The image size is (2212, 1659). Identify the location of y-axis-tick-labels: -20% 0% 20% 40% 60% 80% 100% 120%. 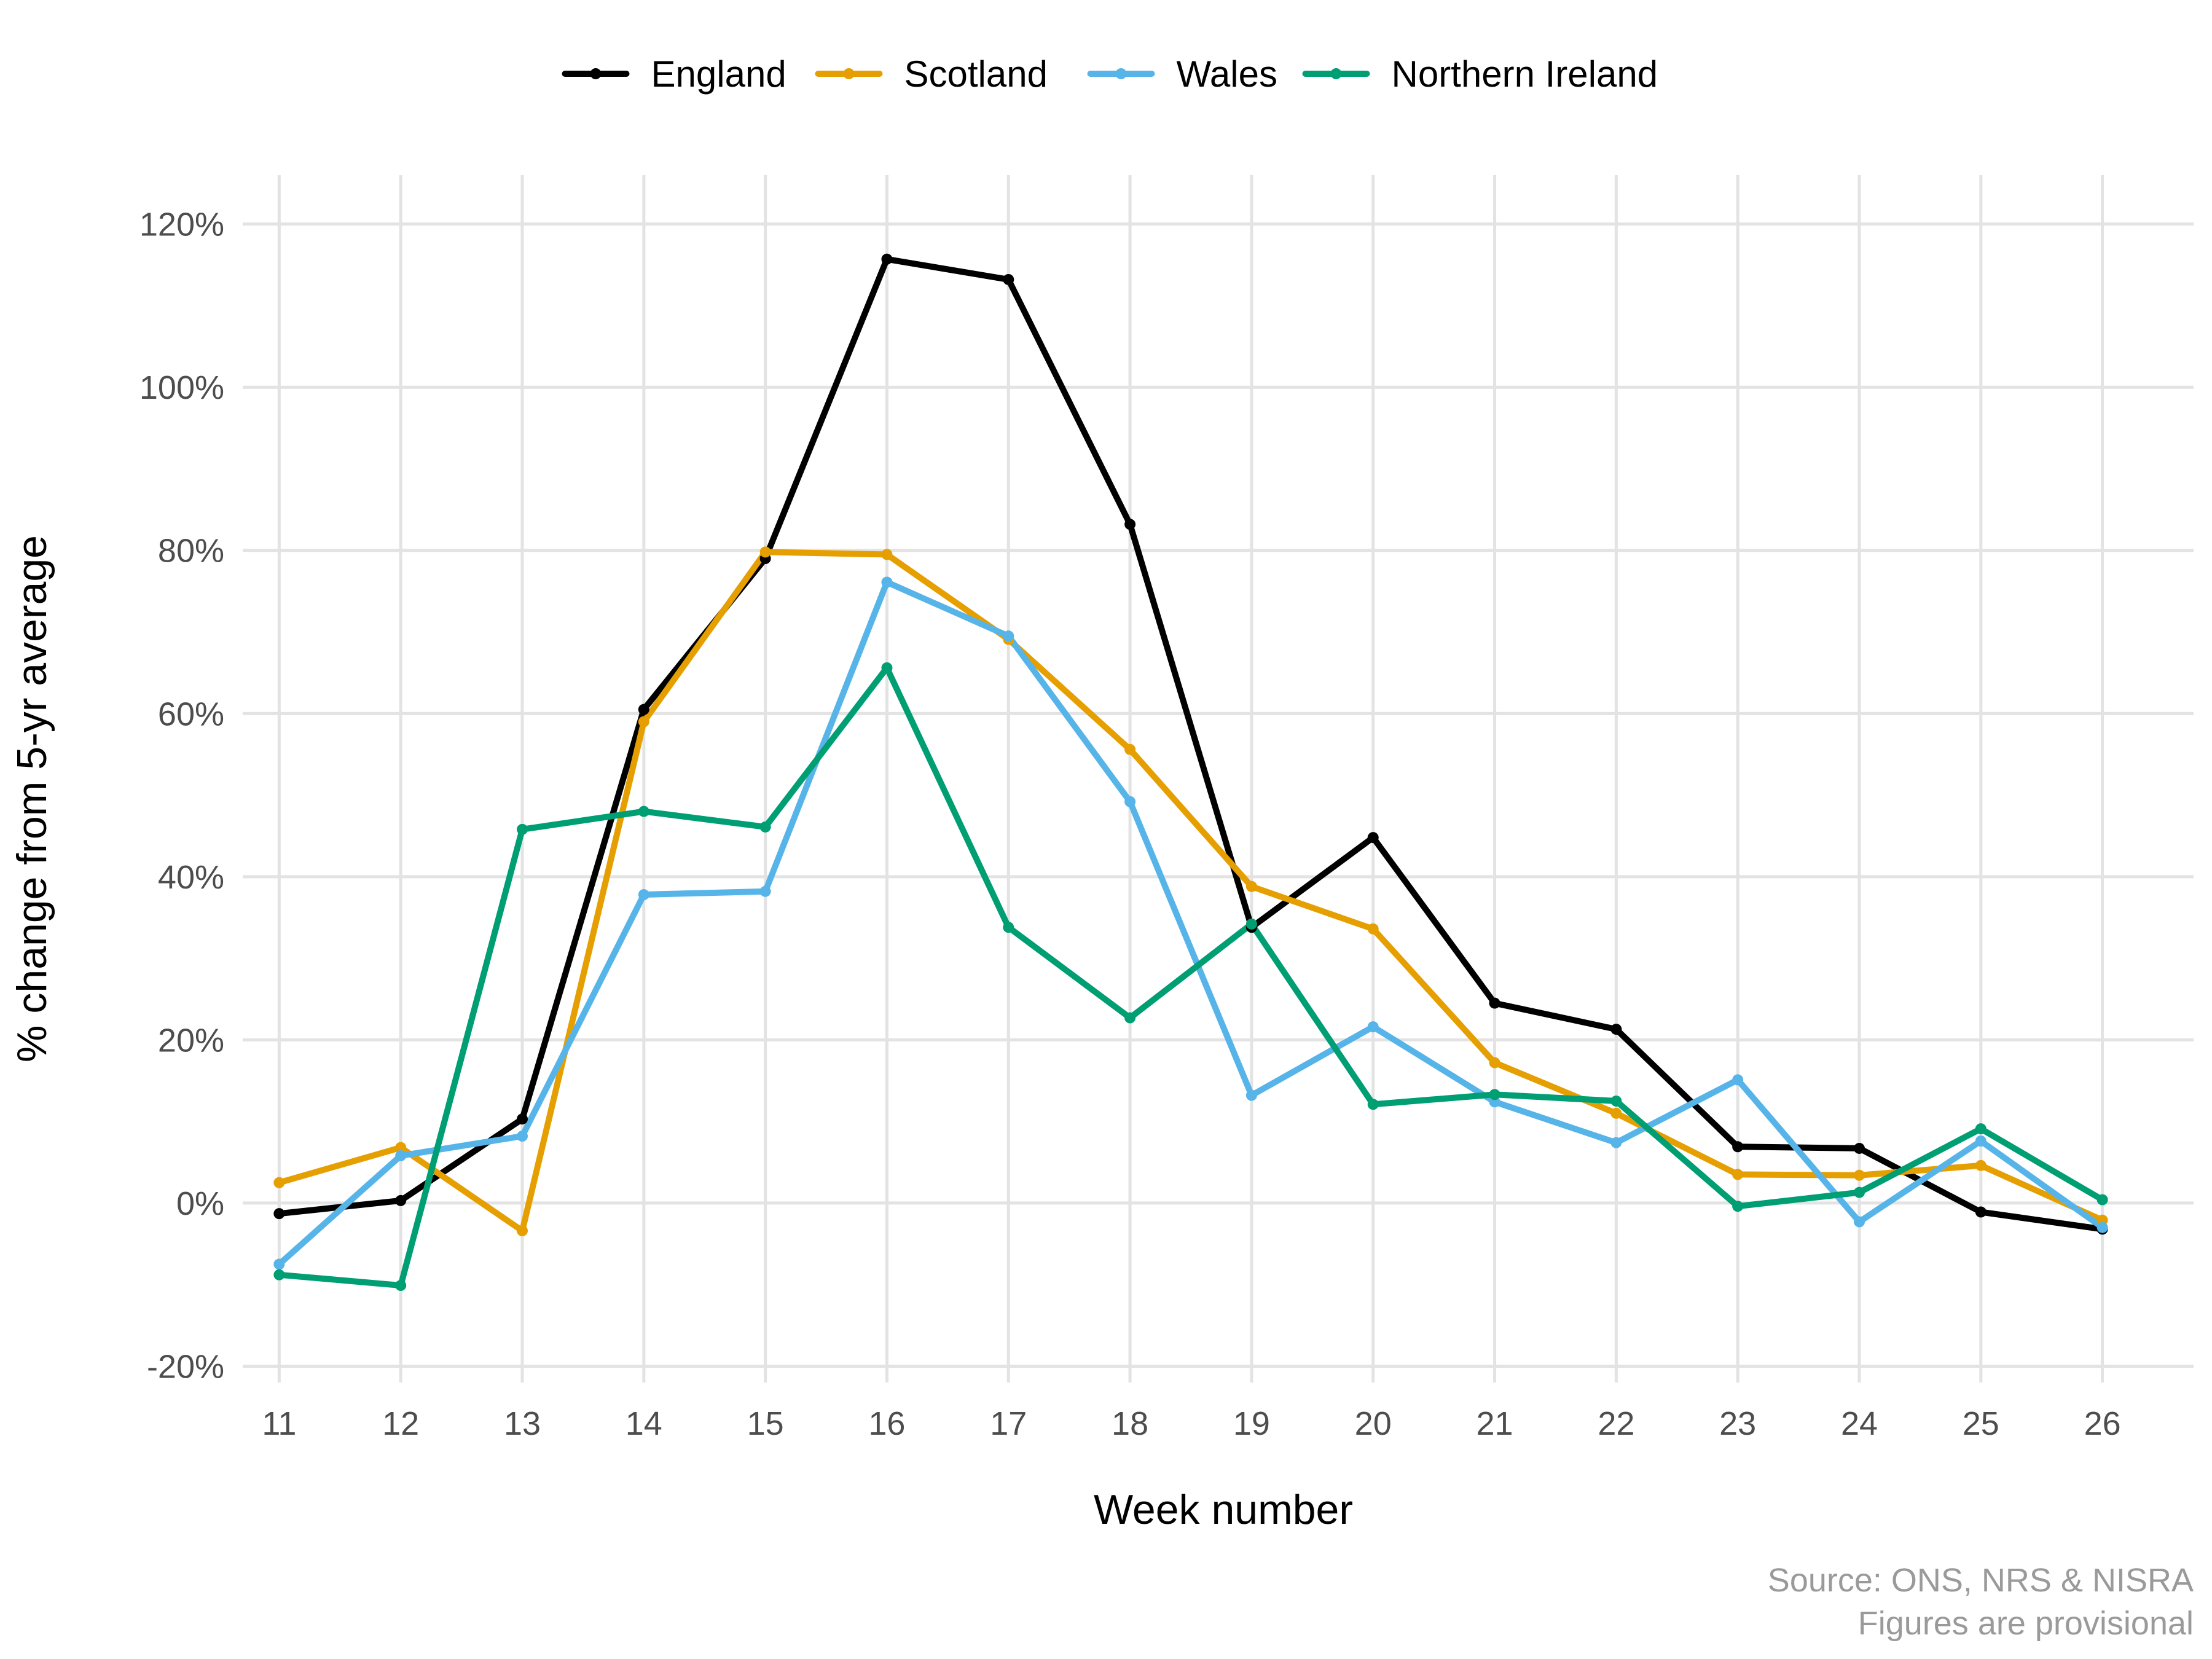
(181, 796).